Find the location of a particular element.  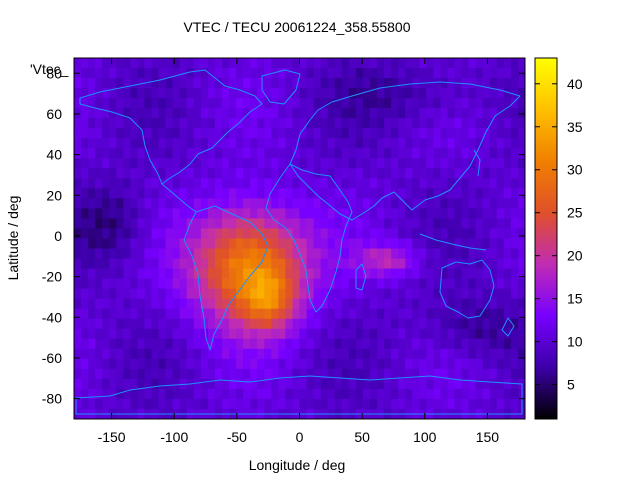

coastline-greenland is located at coordinates (281, 87).